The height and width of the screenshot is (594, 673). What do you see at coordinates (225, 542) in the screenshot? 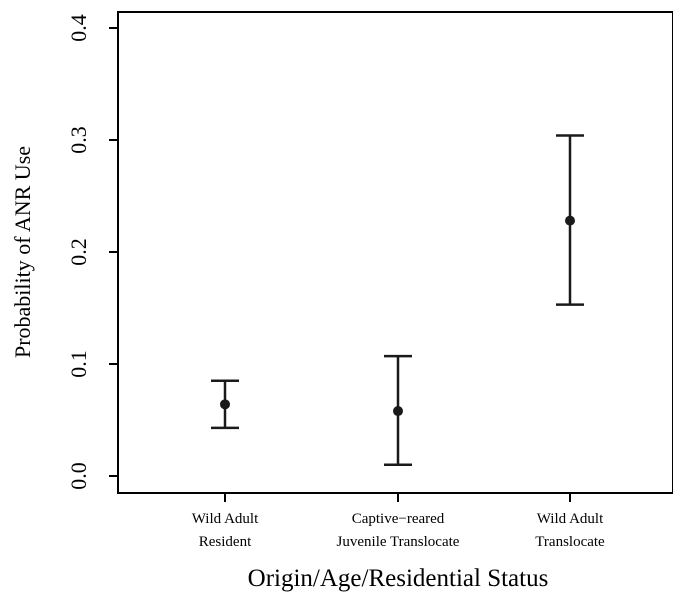
I see `x-tick-label: Resident` at bounding box center [225, 542].